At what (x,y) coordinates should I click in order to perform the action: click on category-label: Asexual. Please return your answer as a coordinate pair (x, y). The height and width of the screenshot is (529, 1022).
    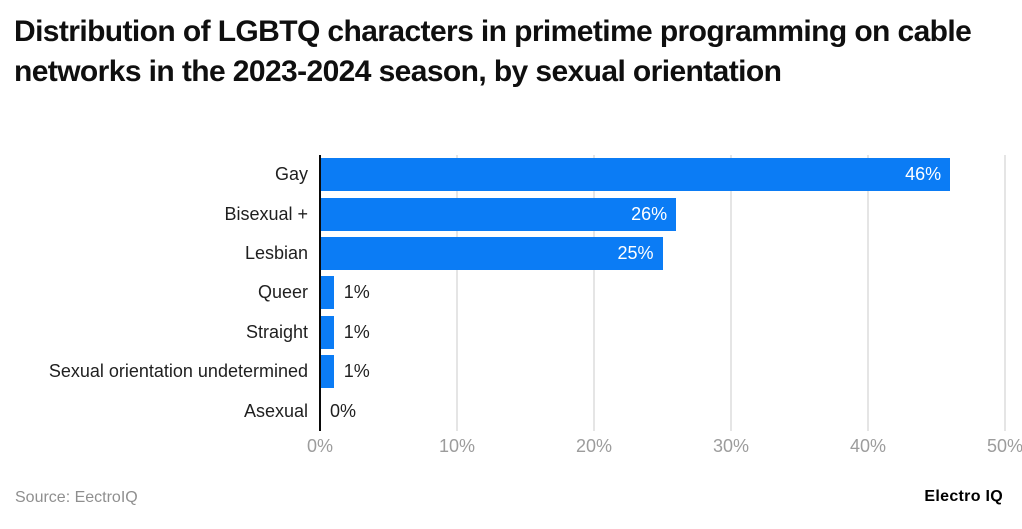
    Looking at the image, I should click on (275, 410).